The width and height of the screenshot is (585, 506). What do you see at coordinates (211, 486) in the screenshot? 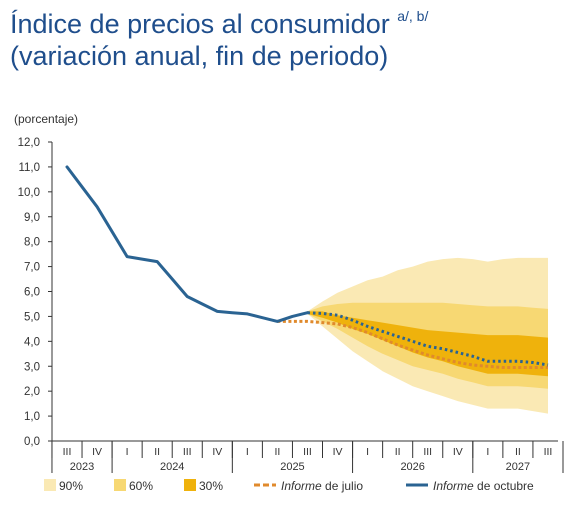
I see `legend-label: 30%` at bounding box center [211, 486].